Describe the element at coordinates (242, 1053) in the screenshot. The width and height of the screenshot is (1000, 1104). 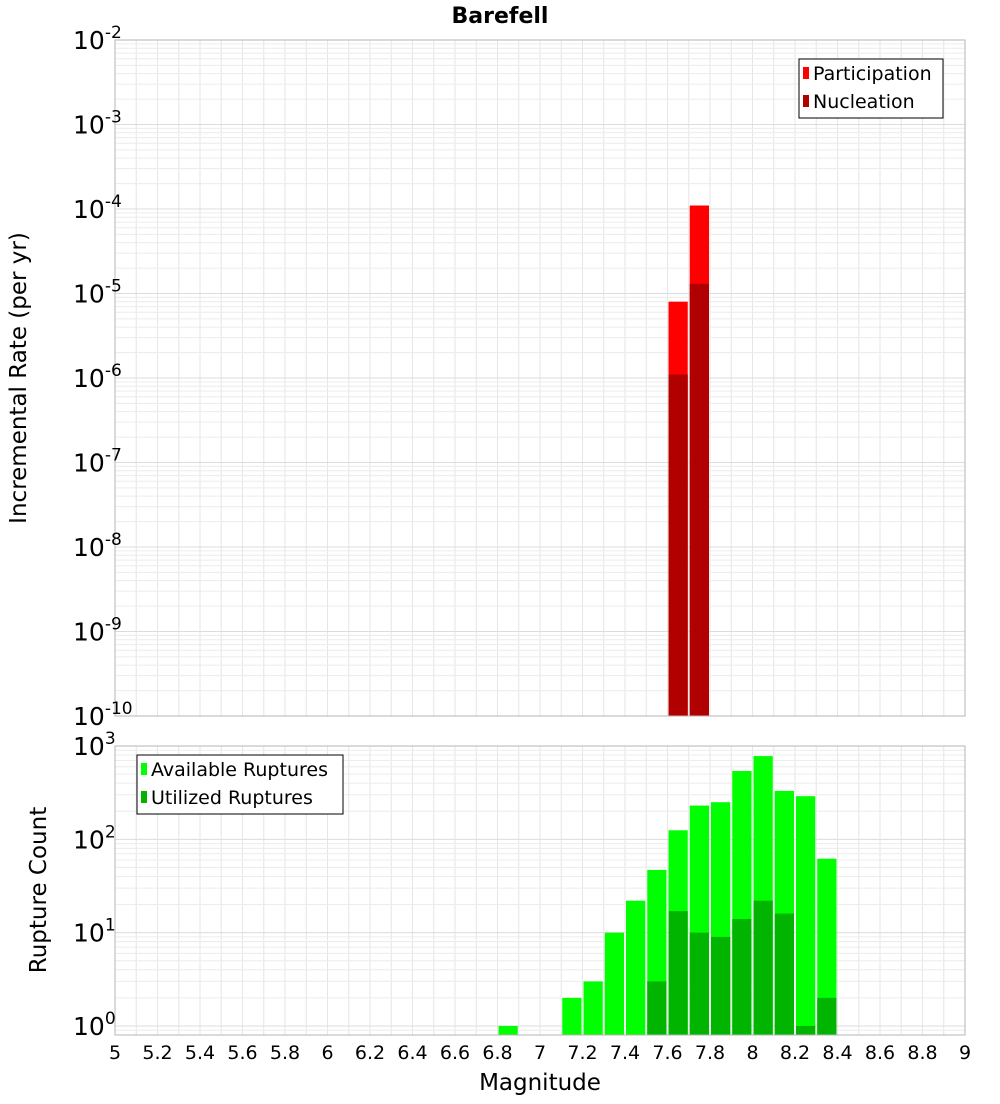
I see `x-tick-label: 5.6` at that location.